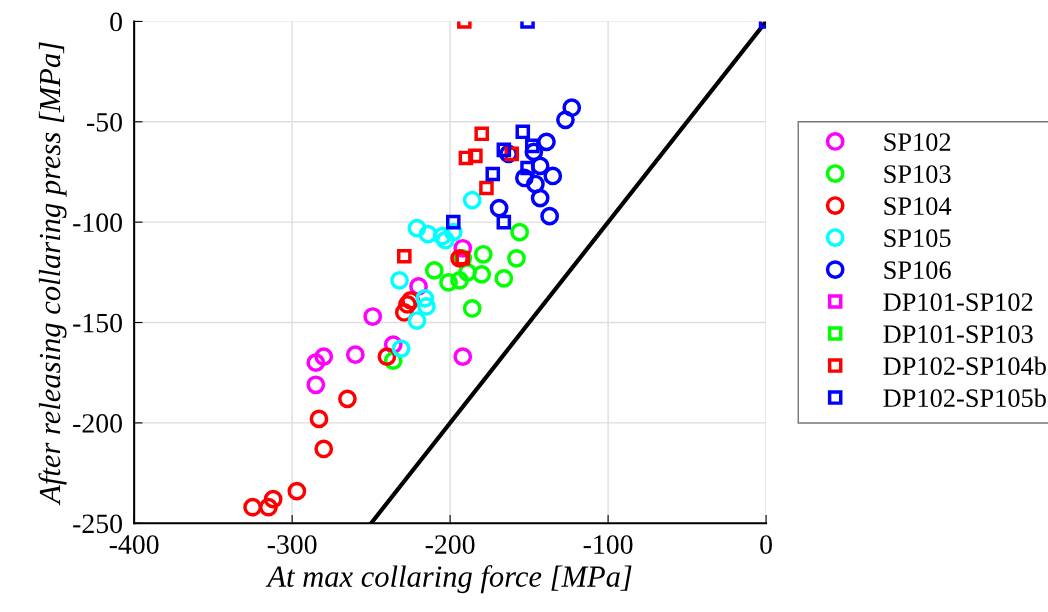  What do you see at coordinates (104, 122) in the screenshot?
I see `y-tick-label: -50` at bounding box center [104, 122].